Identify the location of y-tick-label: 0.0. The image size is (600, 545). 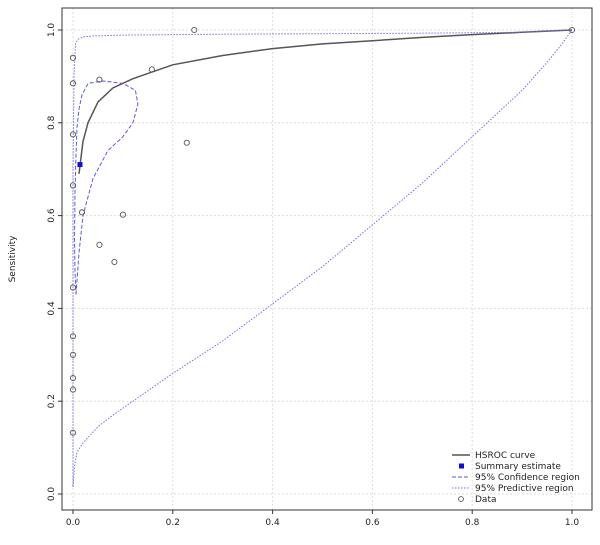
(52, 494).